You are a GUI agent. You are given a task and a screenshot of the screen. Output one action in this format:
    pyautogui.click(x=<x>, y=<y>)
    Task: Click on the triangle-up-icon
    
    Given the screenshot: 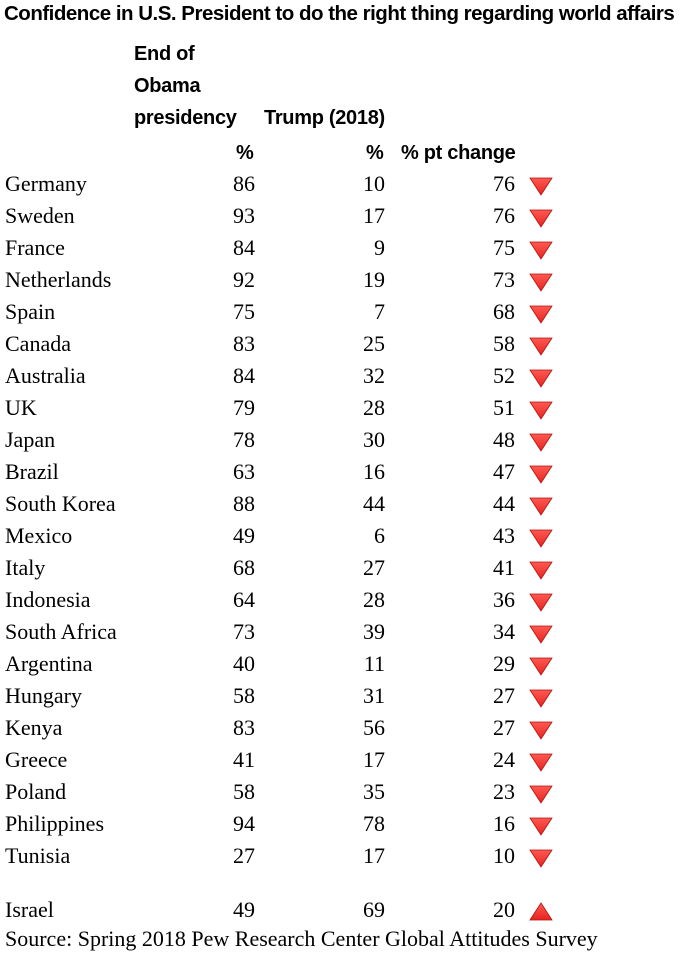 What is the action you would take?
    pyautogui.click(x=541, y=911)
    